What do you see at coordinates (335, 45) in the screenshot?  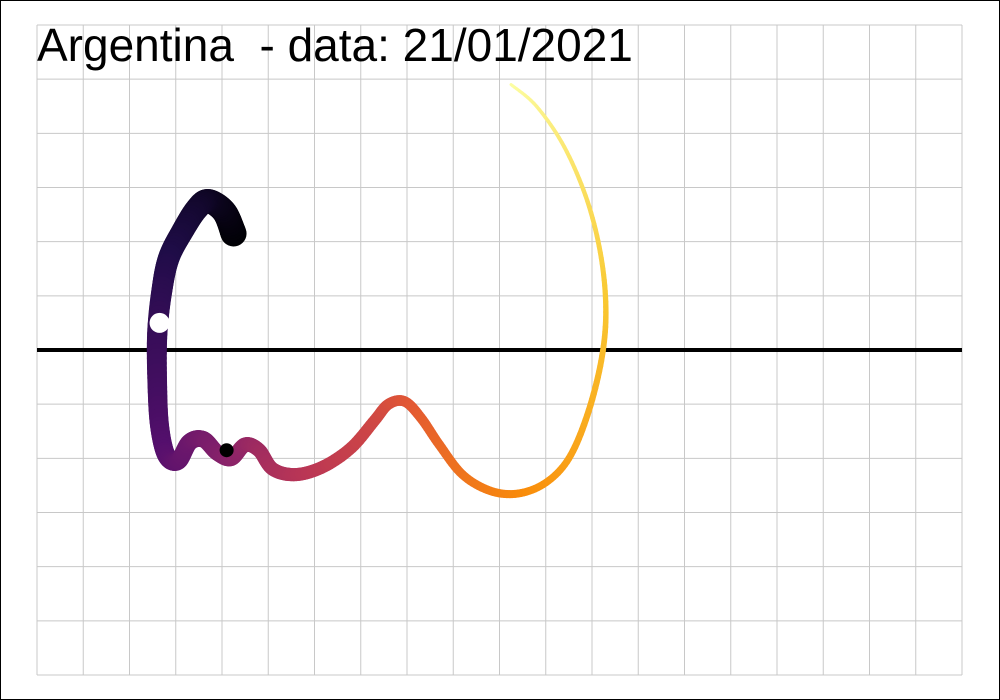 I see `chart-title: Argentina - data: 21/01/2021` at bounding box center [335, 45].